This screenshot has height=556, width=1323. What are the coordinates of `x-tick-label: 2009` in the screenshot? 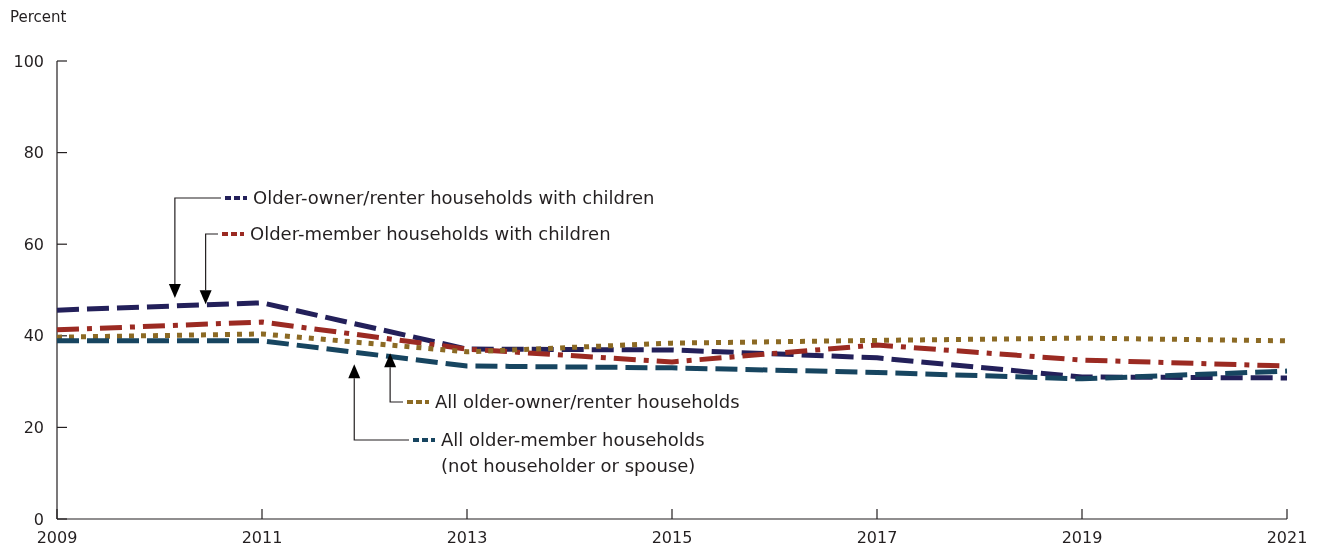 It's located at (57, 537).